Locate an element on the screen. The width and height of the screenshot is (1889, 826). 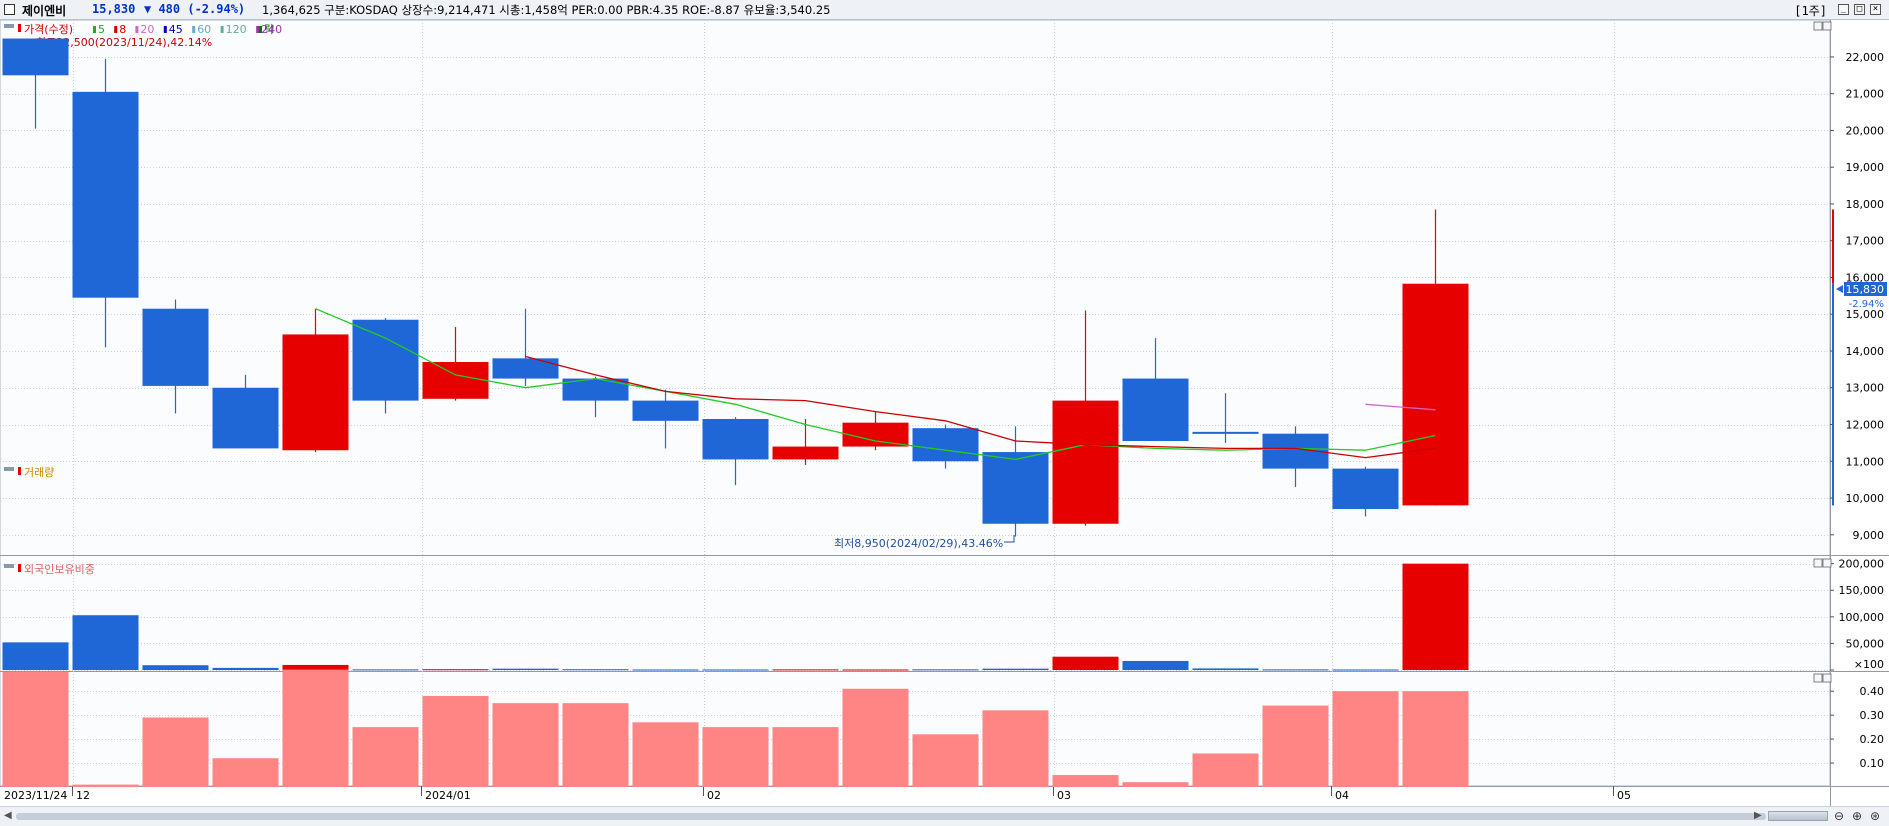
zoom-in-icon: ⊕ is located at coordinates (1857, 816).